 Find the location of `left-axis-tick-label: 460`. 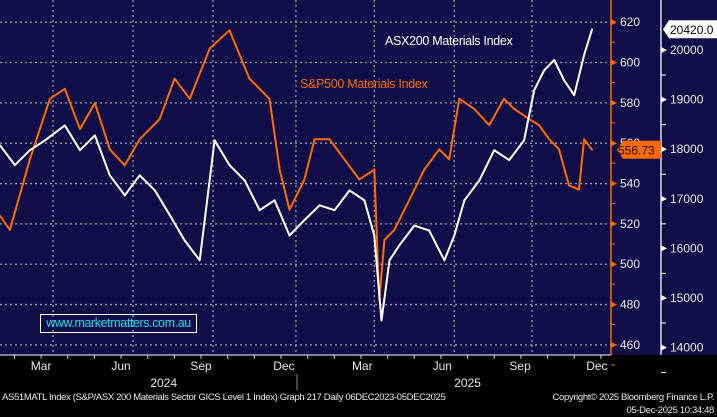

left-axis-tick-label: 460 is located at coordinates (630, 345).